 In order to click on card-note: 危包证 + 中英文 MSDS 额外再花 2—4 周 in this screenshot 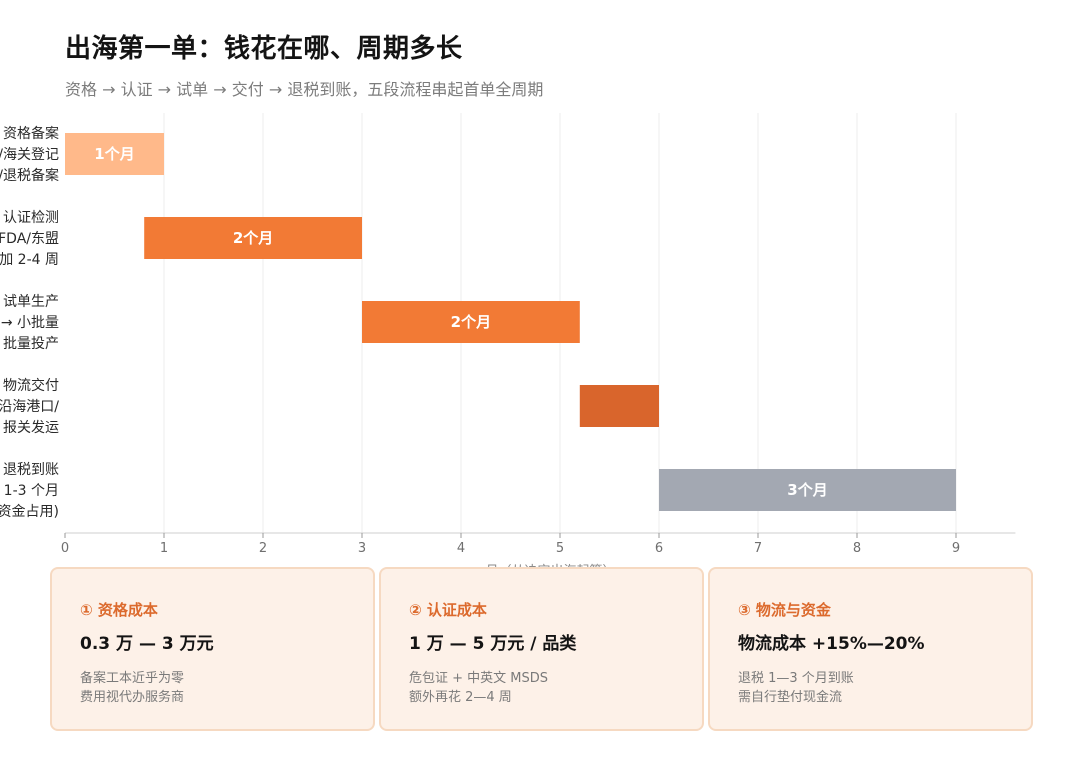, I will do `click(478, 688)`.